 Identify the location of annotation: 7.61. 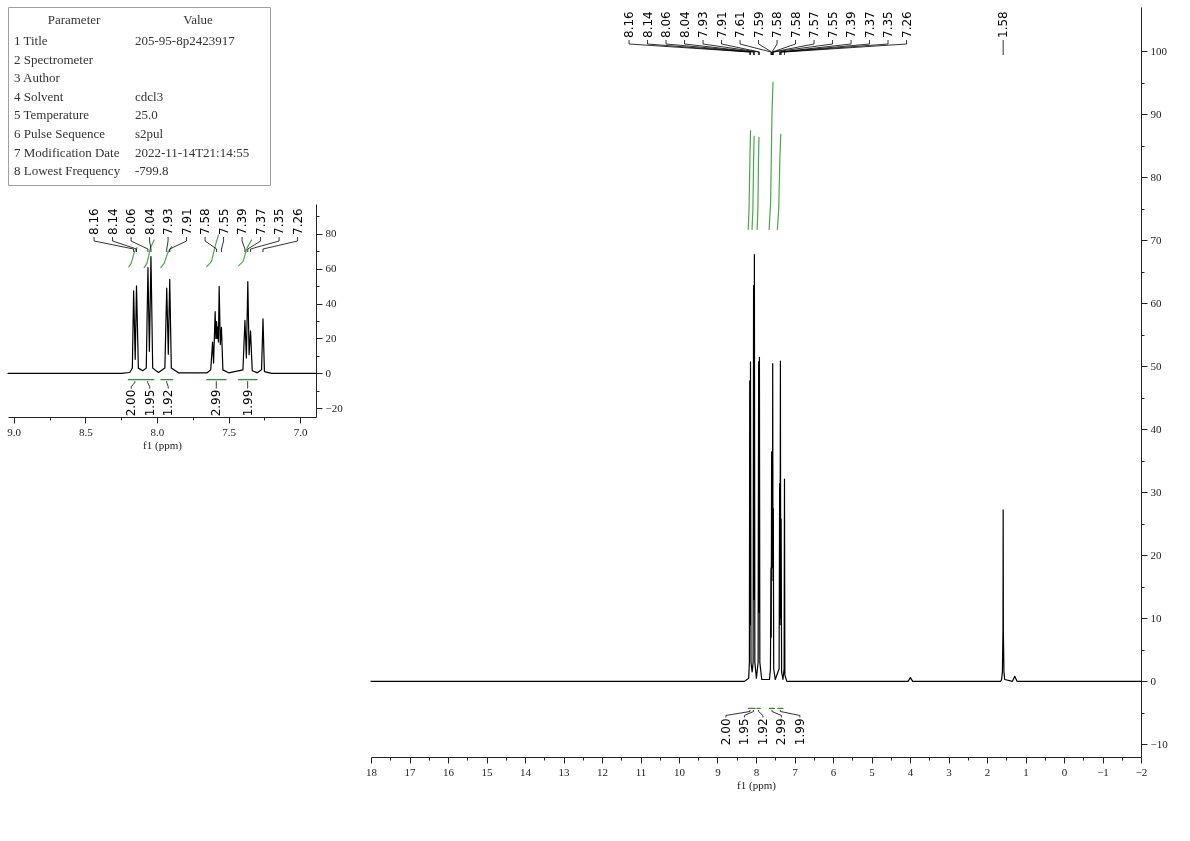
(740, 24).